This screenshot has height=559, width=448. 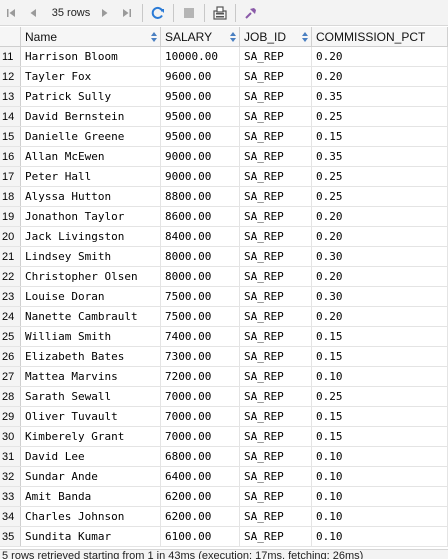 What do you see at coordinates (224, 217) in the screenshot?
I see `table-row: 19 Jonathon Taylor 8600.00 SA_REP 0.20` at bounding box center [224, 217].